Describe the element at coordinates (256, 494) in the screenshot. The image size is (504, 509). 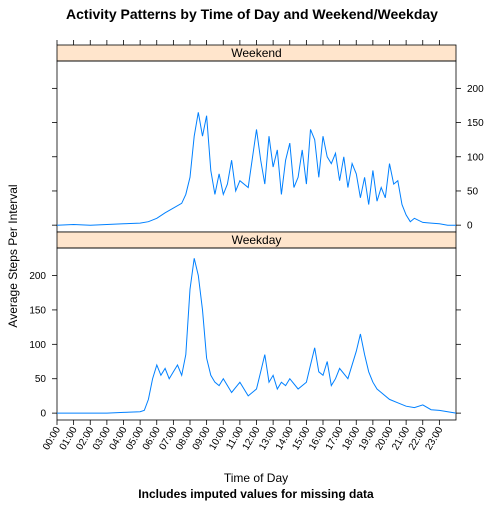
I see `chart-caption: Includes imputed values for missing data` at that location.